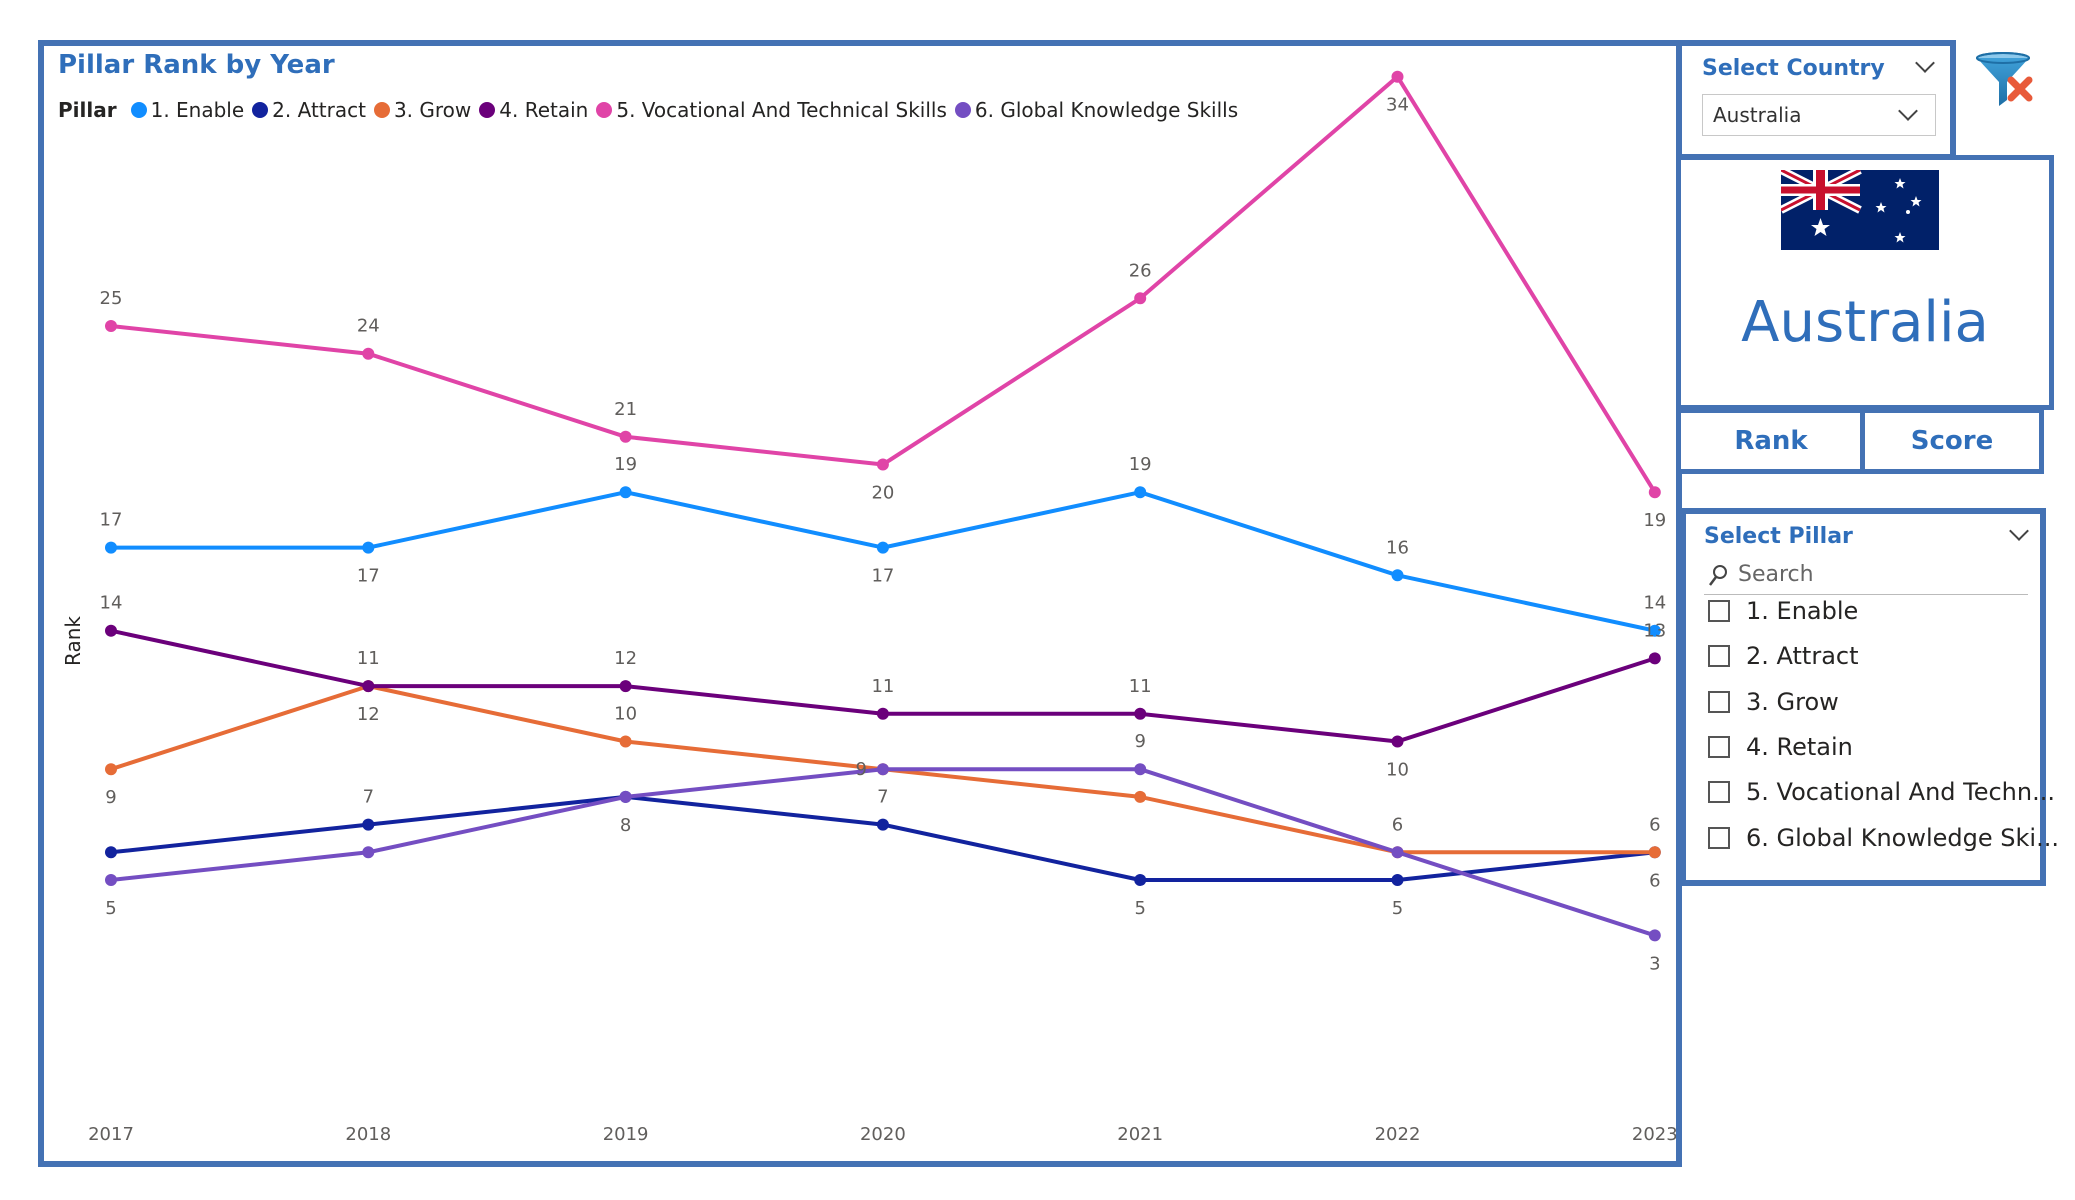 This screenshot has width=2075, height=1200. What do you see at coordinates (1799, 747) in the screenshot?
I see `pillar-option-label: 4. Retain` at bounding box center [1799, 747].